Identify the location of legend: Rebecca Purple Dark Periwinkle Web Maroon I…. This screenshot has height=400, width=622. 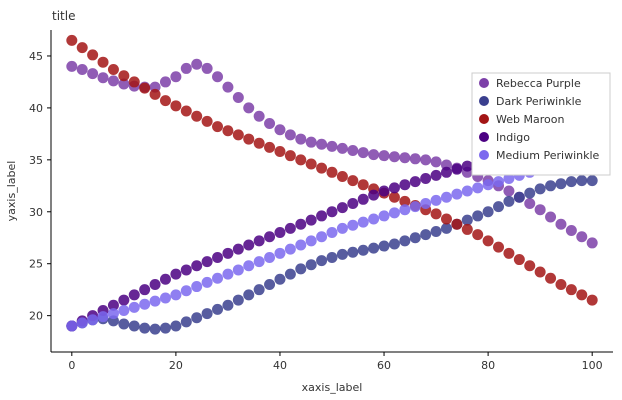
(541, 124).